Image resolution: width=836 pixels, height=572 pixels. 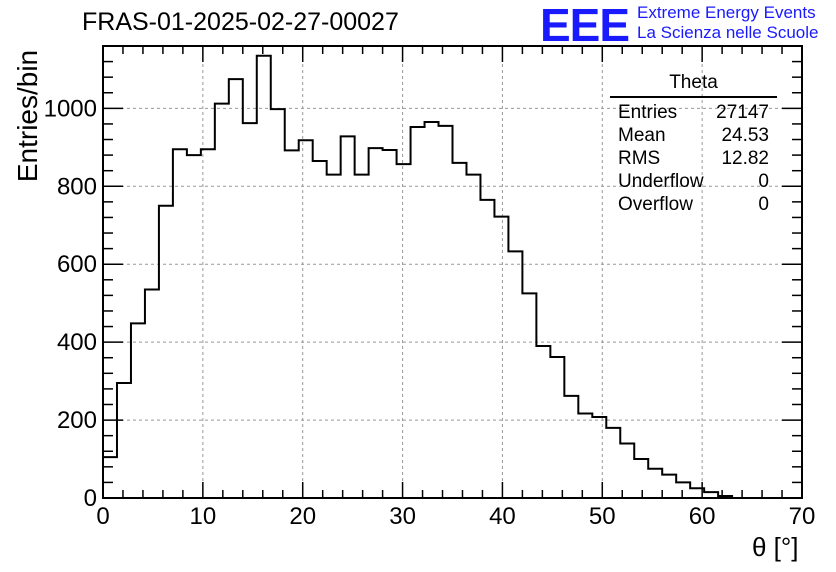 What do you see at coordinates (742, 112) in the screenshot?
I see `stats-value: 27147` at bounding box center [742, 112].